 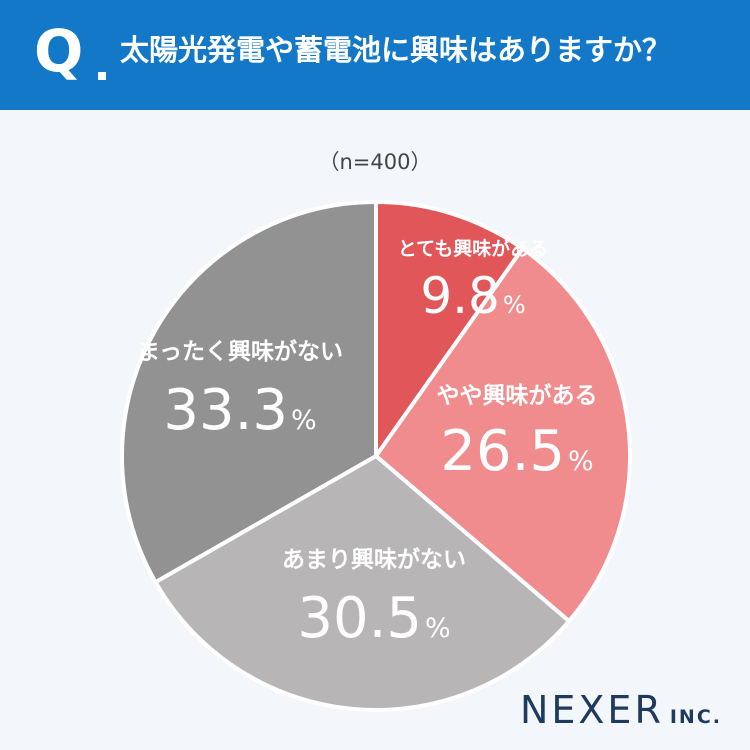 What do you see at coordinates (591, 710) in the screenshot?
I see `logo-name: NEXER` at bounding box center [591, 710].